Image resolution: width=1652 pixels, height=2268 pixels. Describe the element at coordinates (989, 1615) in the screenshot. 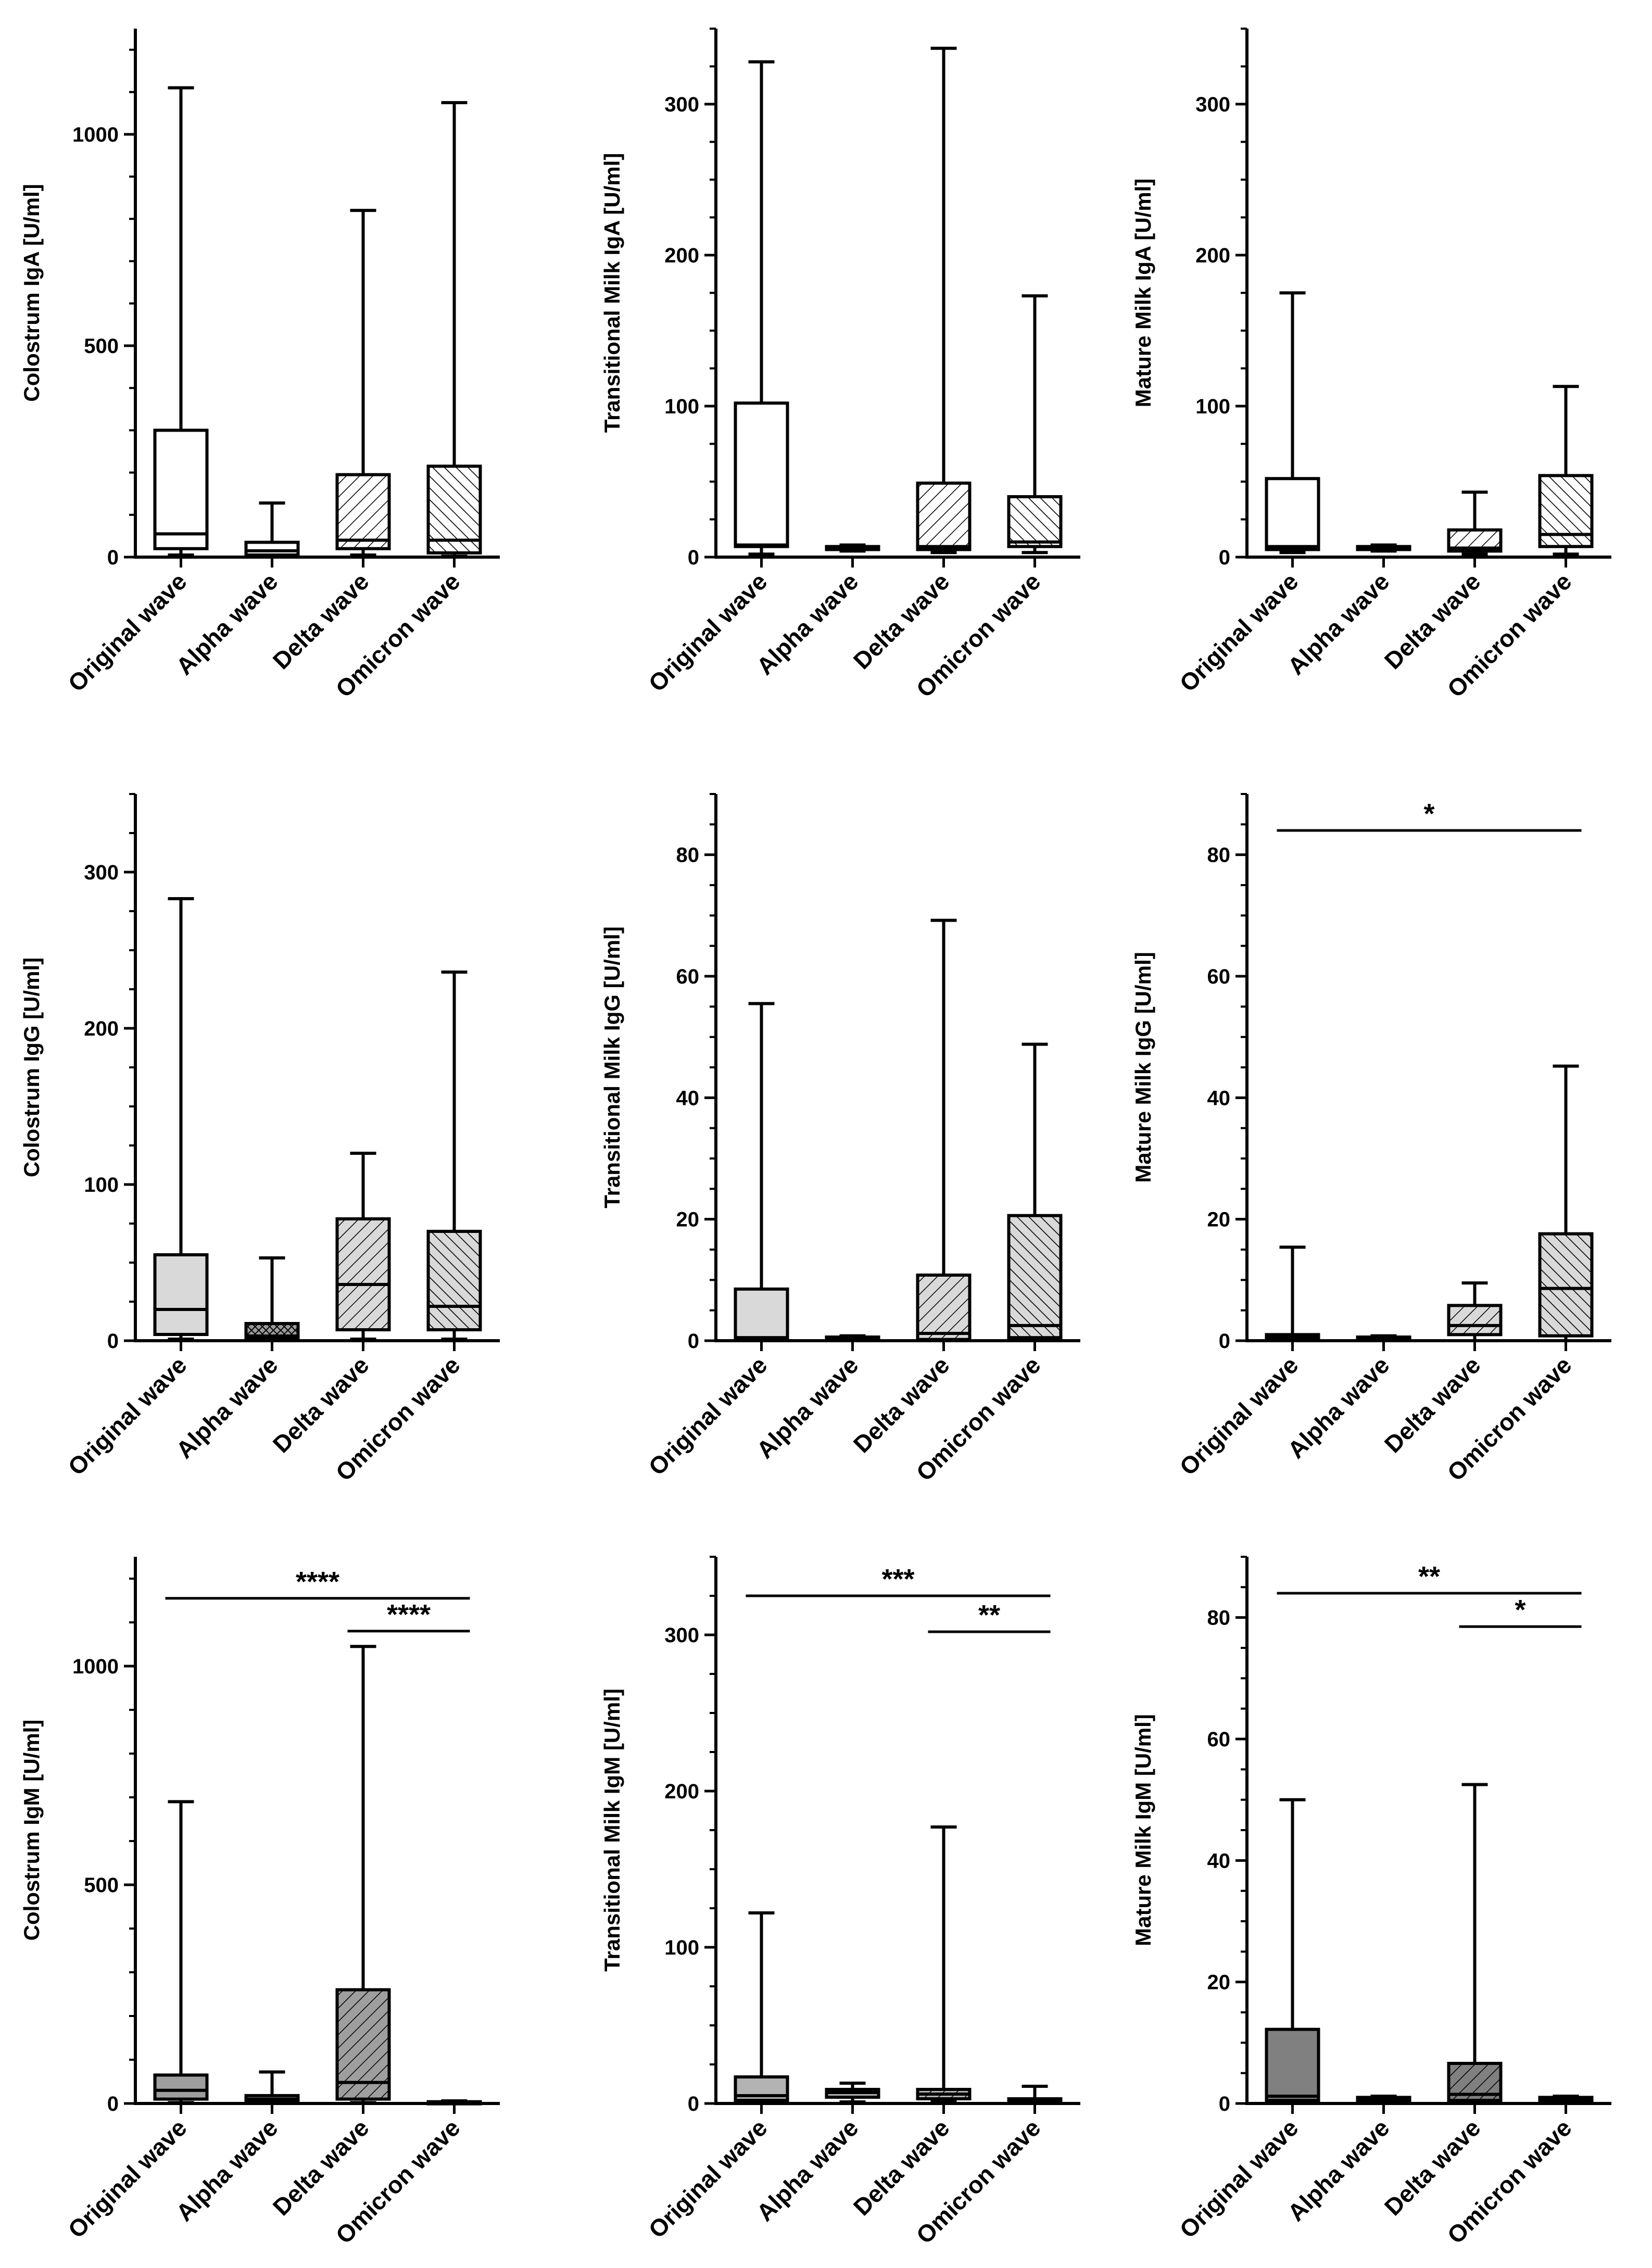

I see `significance-label: **` at that location.